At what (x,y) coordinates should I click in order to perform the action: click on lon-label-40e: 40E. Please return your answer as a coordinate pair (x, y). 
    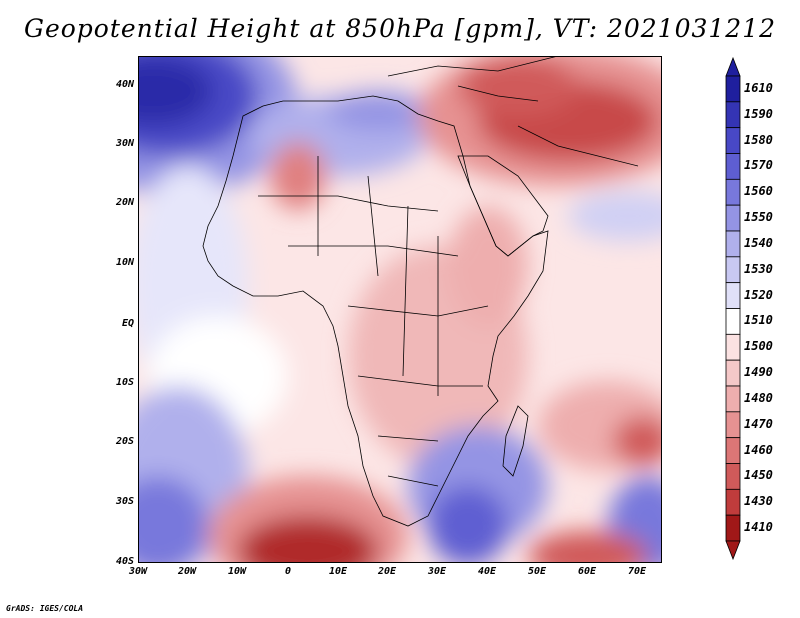
    Looking at the image, I should click on (487, 571).